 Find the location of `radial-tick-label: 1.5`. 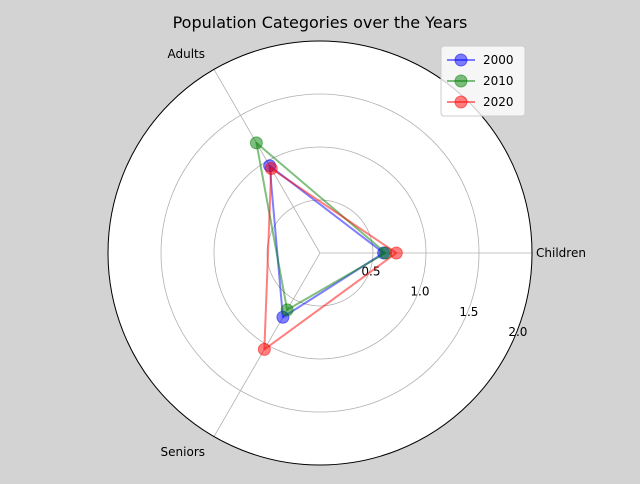

radial-tick-label: 1.5 is located at coordinates (468, 312).